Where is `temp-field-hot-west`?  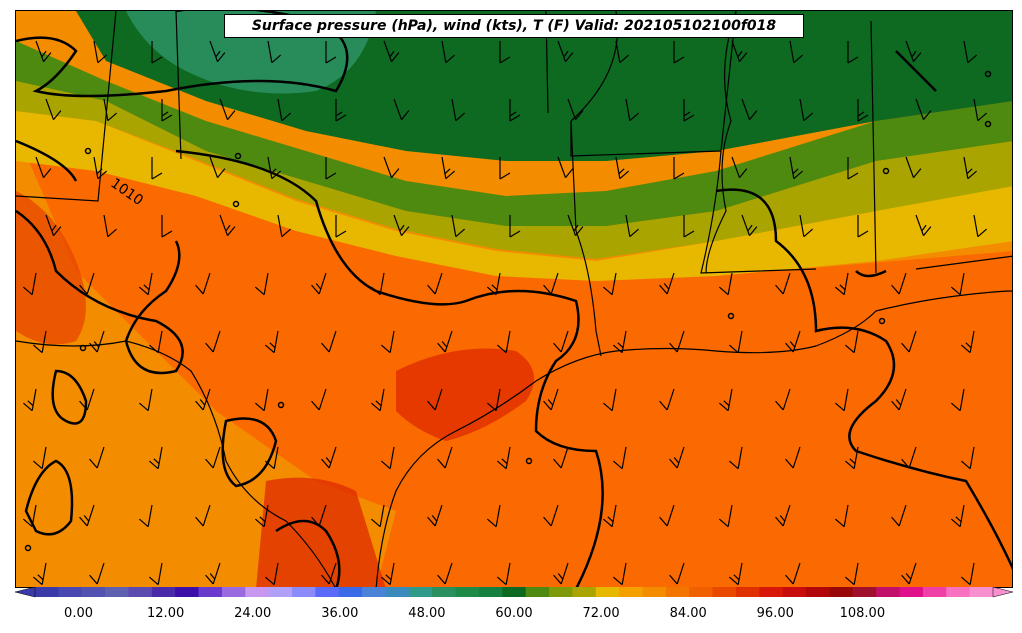
temp-field-hot-west is located at coordinates (51, 268).